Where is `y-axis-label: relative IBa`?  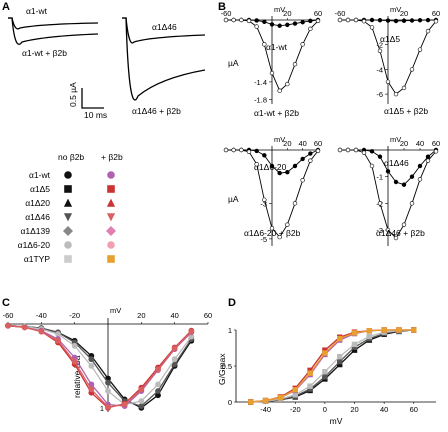
y-axis-label: relative IBa is located at coordinates (77, 376).